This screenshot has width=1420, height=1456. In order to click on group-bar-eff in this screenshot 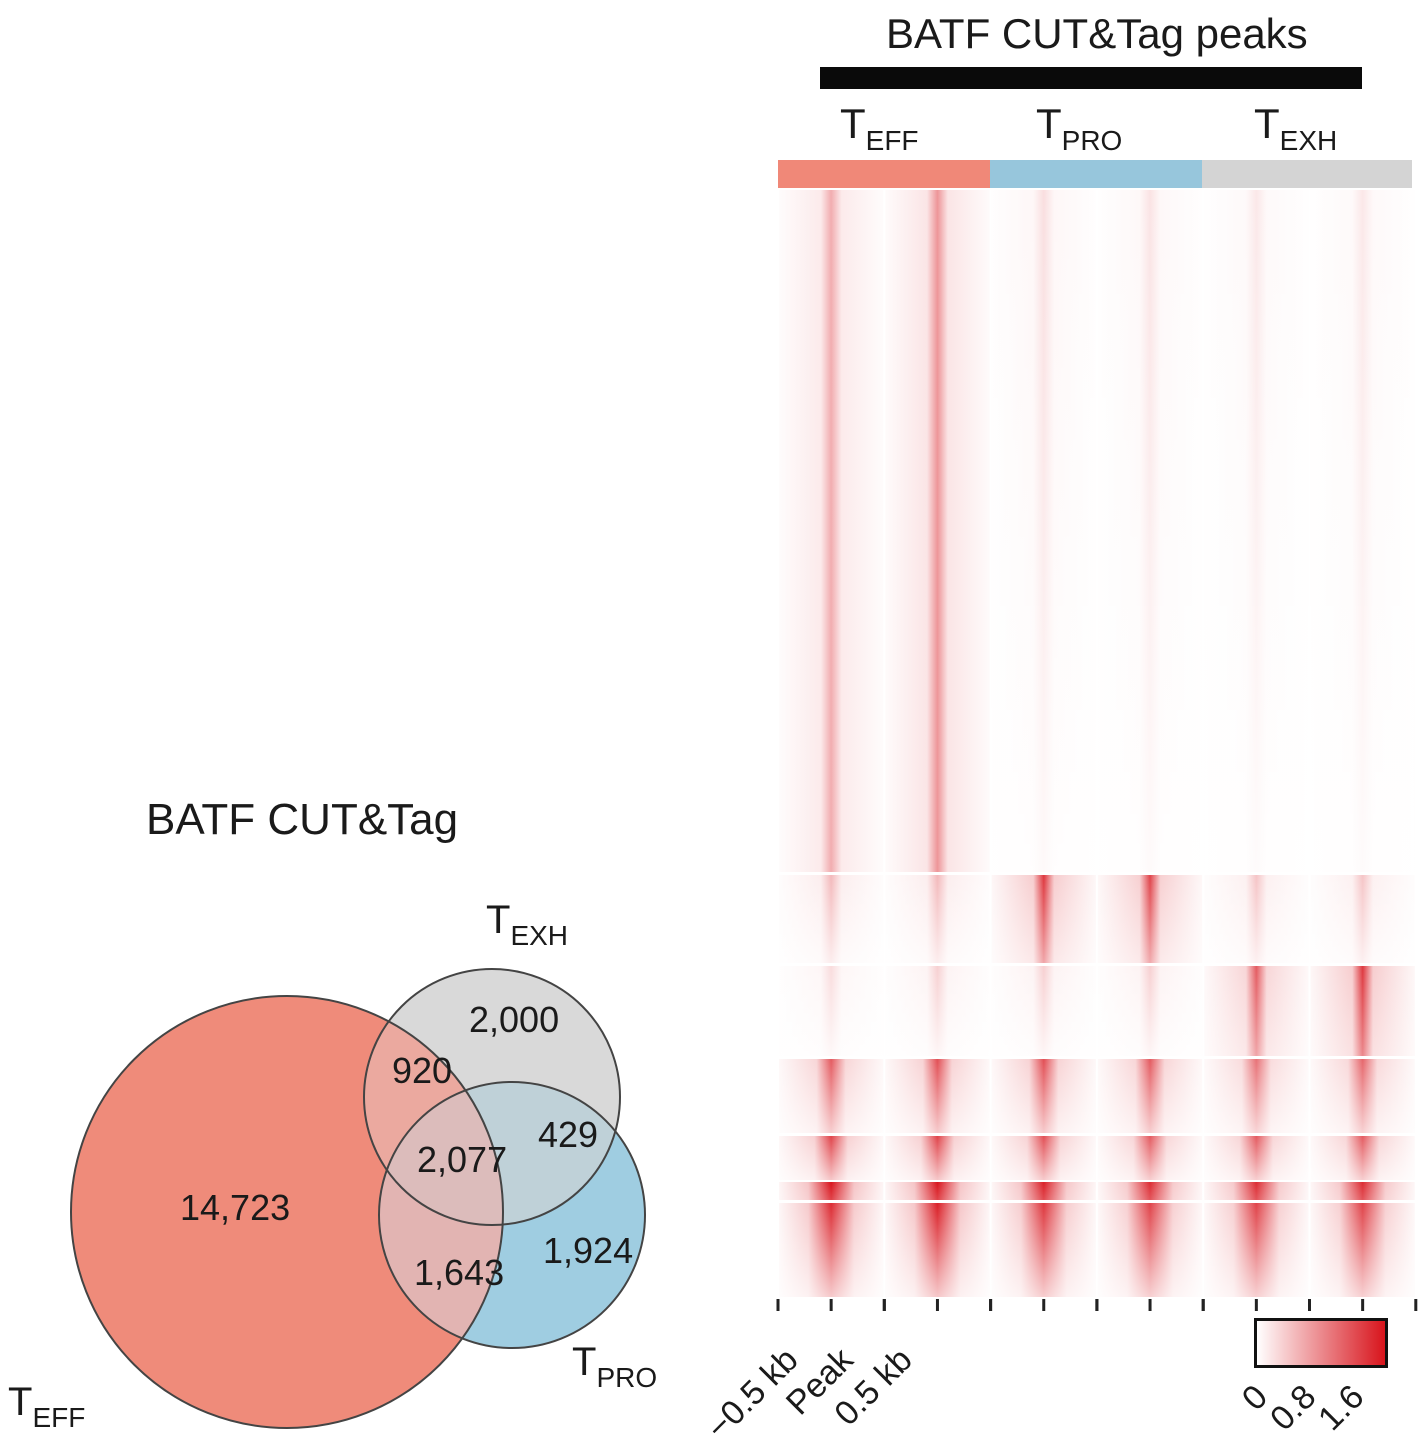, I will do `click(884, 174)`.